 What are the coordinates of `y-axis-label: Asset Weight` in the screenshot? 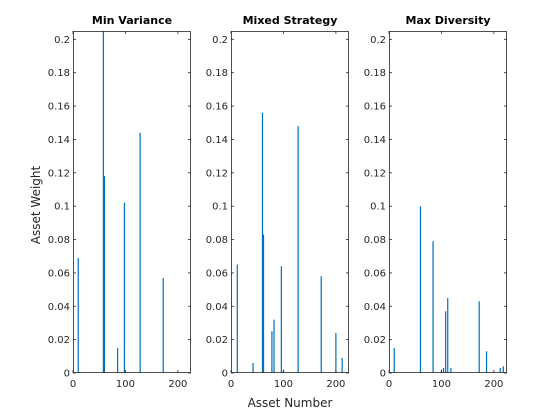 It's located at (36, 204).